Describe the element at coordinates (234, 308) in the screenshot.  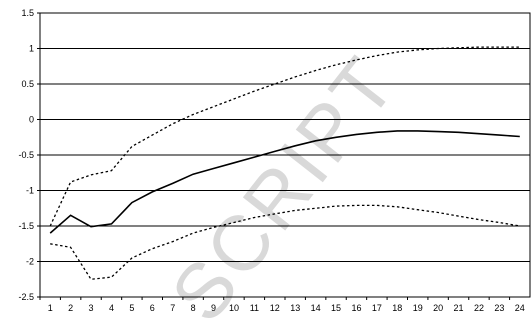
I see `x-tick-label: 10` at that location.